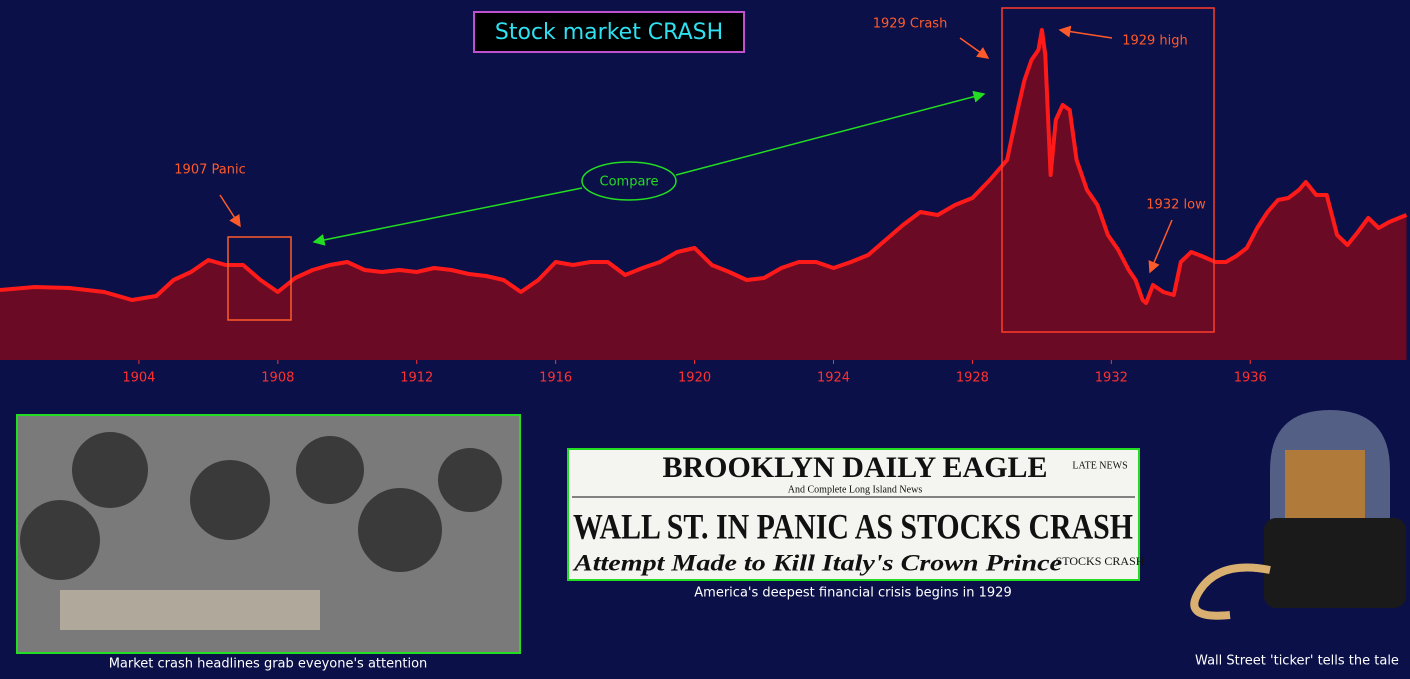 This screenshot has height=679, width=1410. Describe the element at coordinates (855, 489) in the screenshot. I see `subhead: And Complete Long Island News` at that location.